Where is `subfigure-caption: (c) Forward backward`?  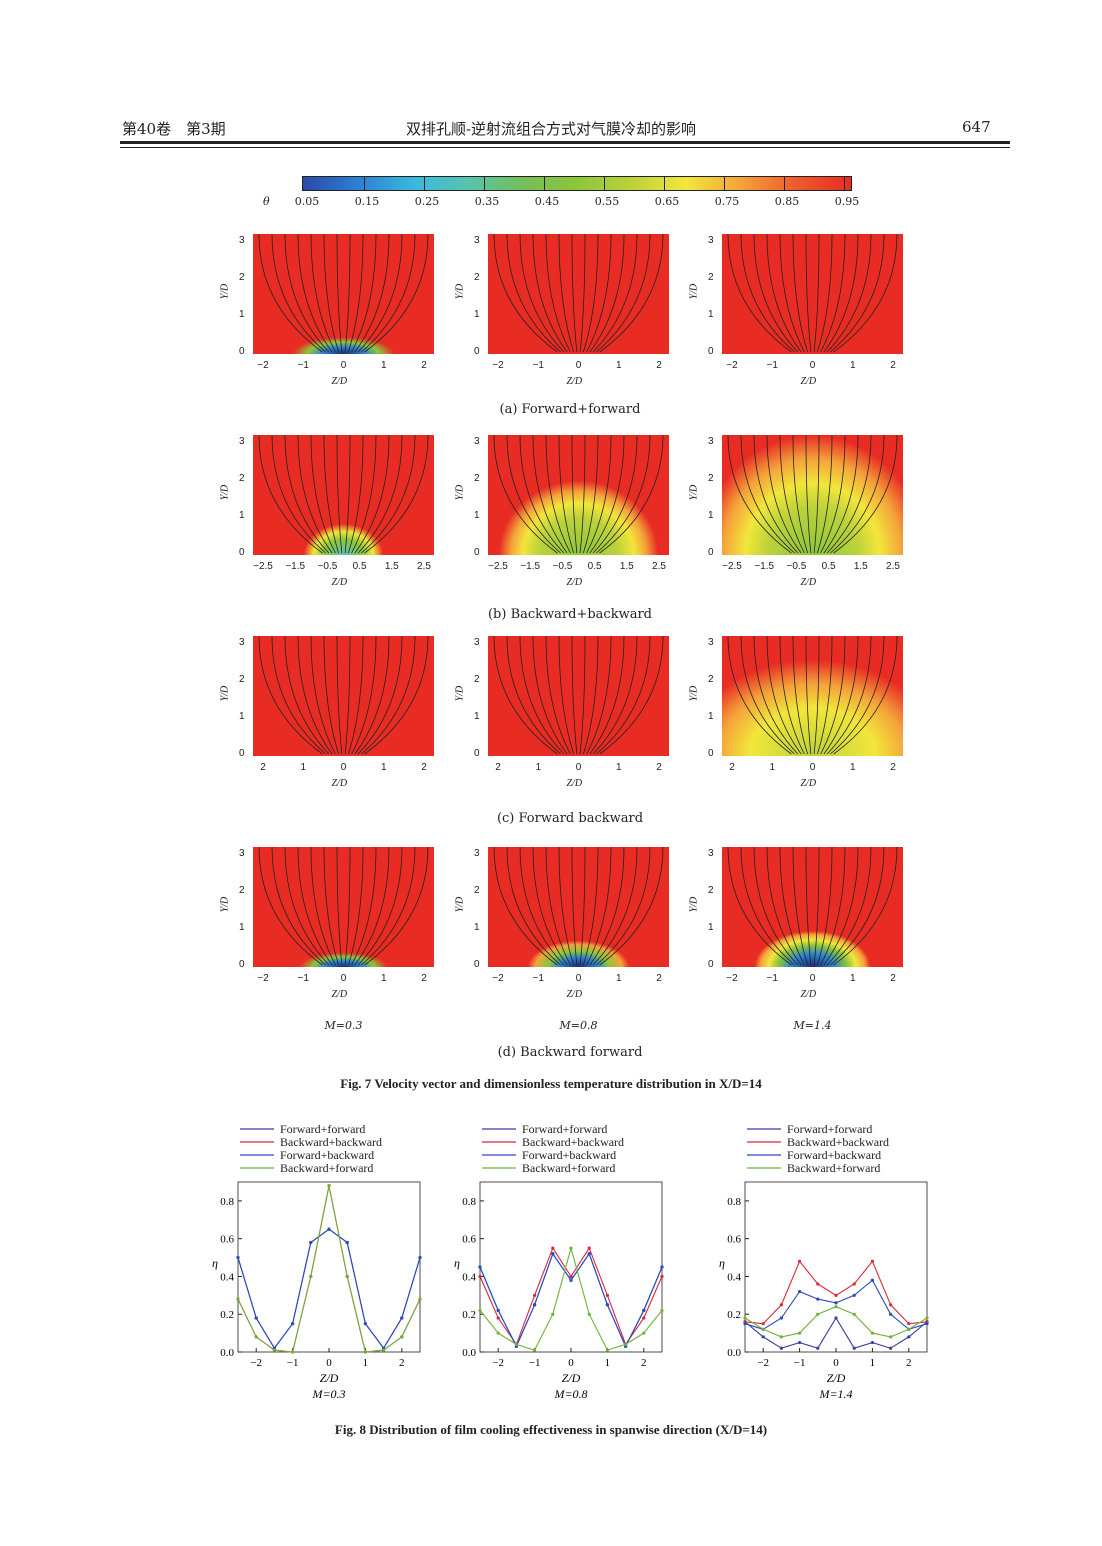 subfigure-caption: (c) Forward backward is located at coordinates (570, 818).